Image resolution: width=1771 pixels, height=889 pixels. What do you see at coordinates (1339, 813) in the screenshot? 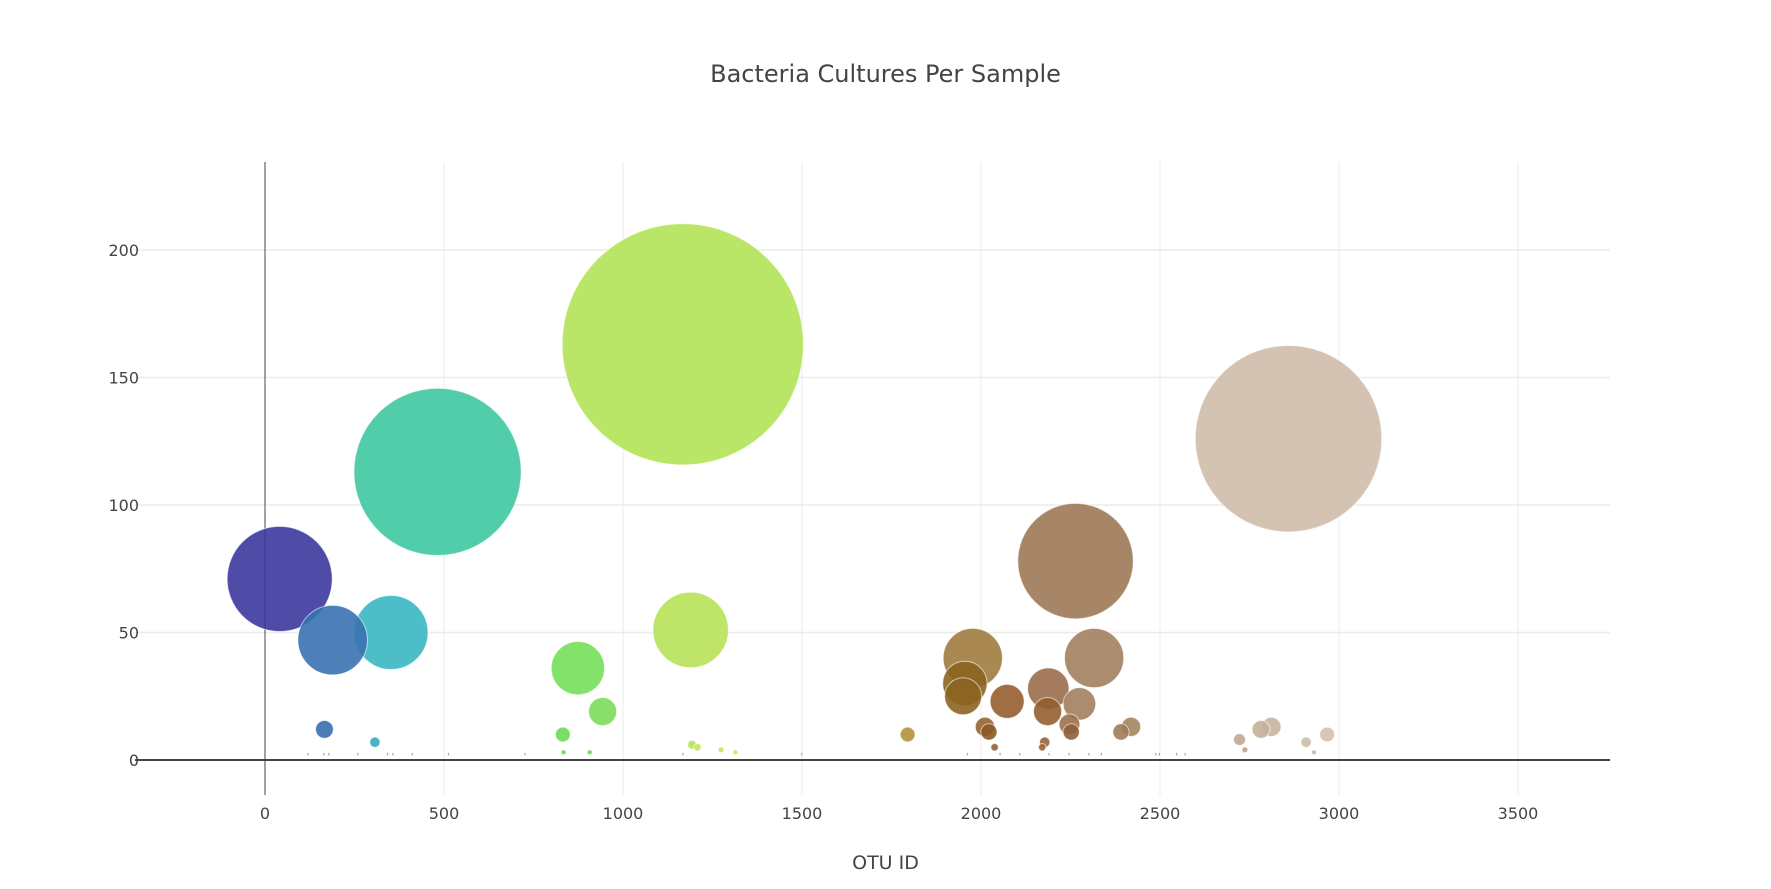
I see `x-tick-label: 3000` at bounding box center [1339, 813].